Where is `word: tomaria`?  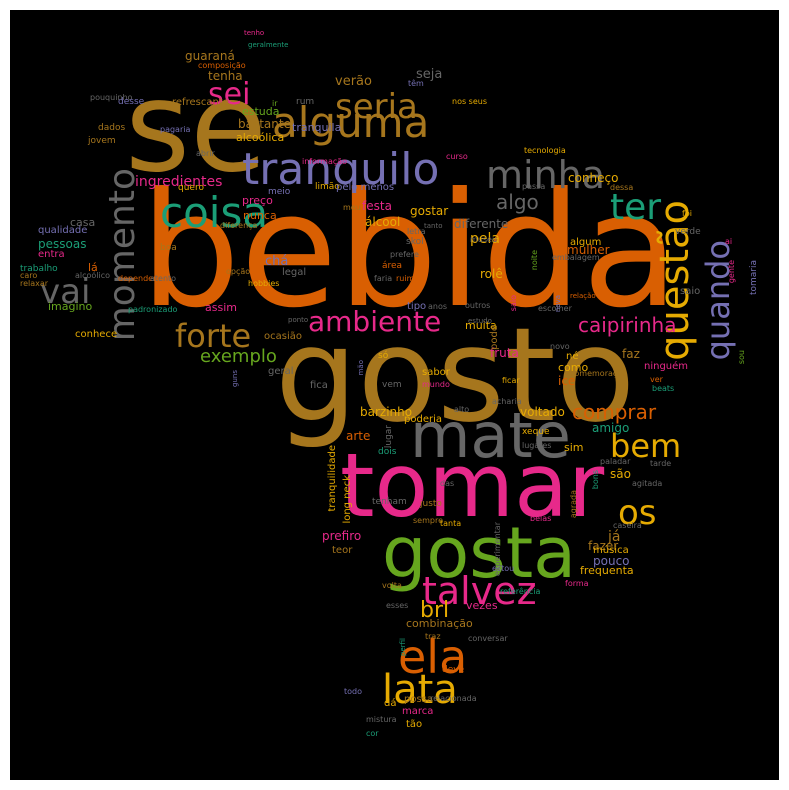 word: tomaria is located at coordinates (754, 278).